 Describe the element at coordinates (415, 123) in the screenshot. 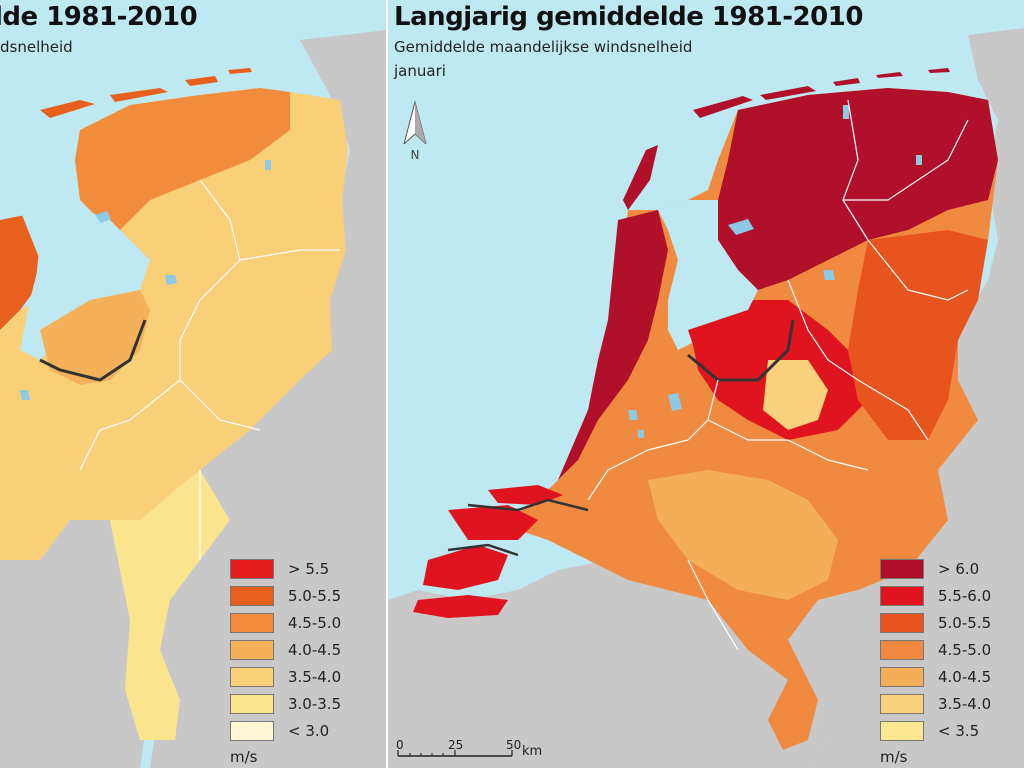

I see `north-arrow-icon` at that location.